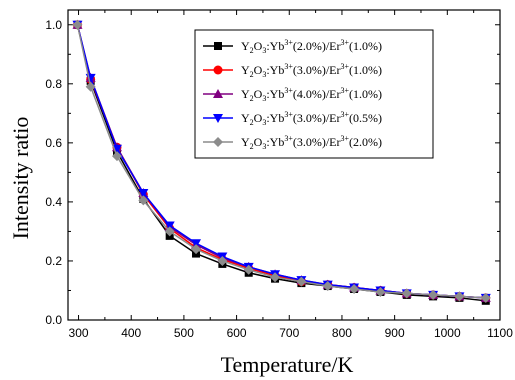  I want to click on y-tick-label: 0.2, so click(53, 261).